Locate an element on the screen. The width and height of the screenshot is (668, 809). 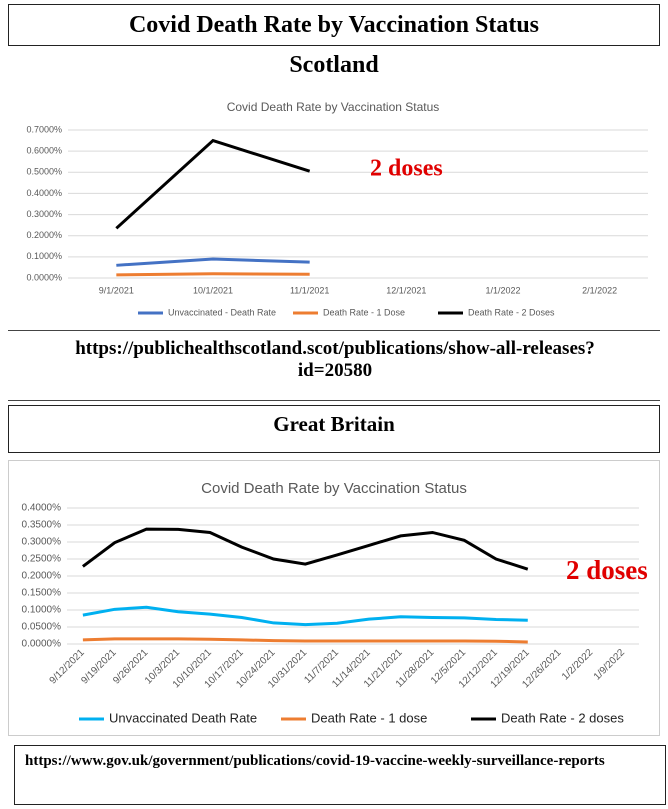
y-tick-label: 0.6000% is located at coordinates (44, 151).